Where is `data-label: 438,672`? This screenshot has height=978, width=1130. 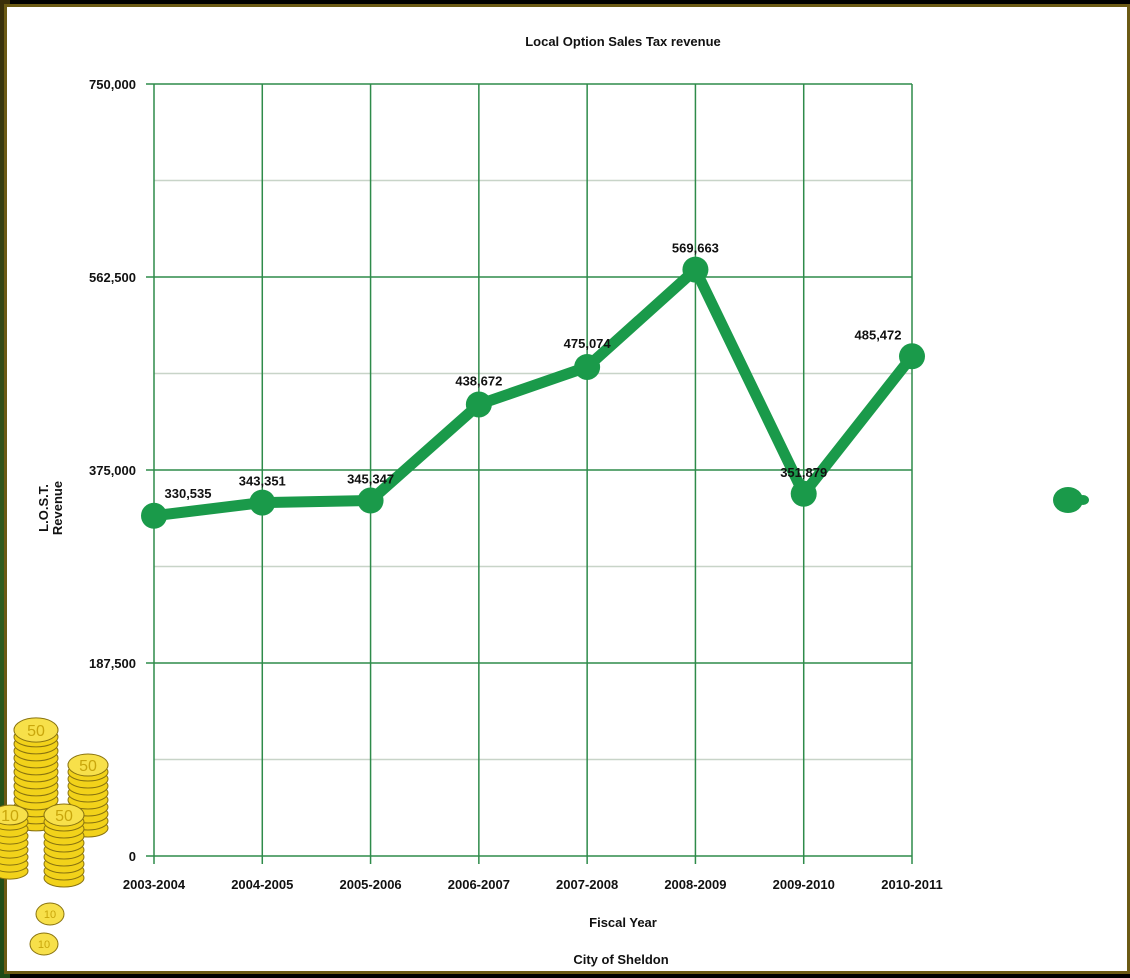
data-label: 438,672 is located at coordinates (478, 380).